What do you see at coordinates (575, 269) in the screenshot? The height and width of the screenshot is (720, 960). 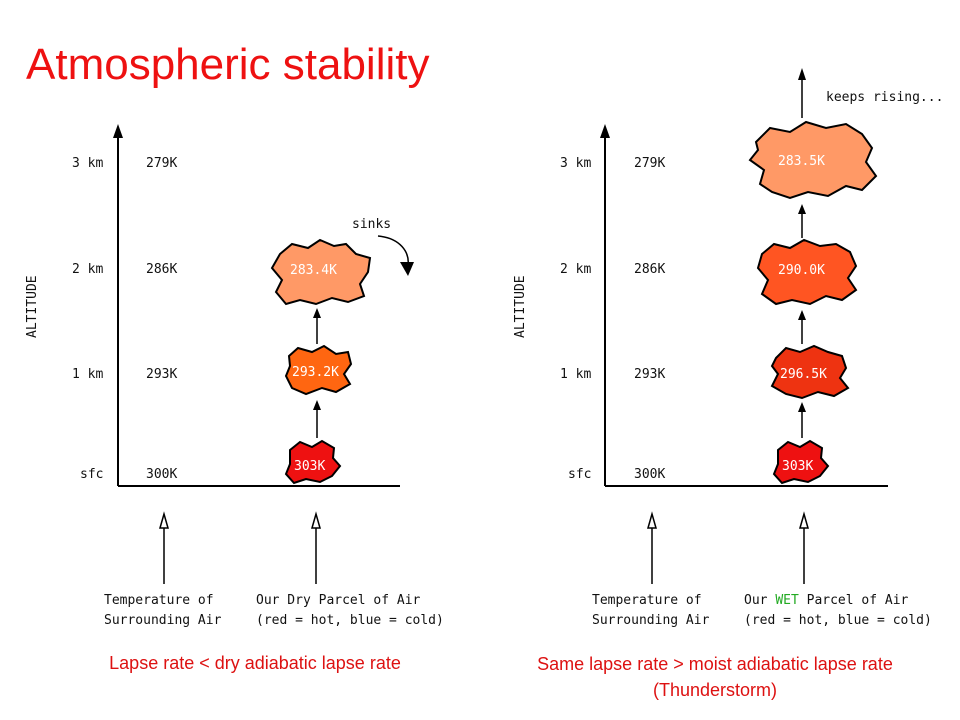 I see `right-alt-2km: 2 km` at bounding box center [575, 269].